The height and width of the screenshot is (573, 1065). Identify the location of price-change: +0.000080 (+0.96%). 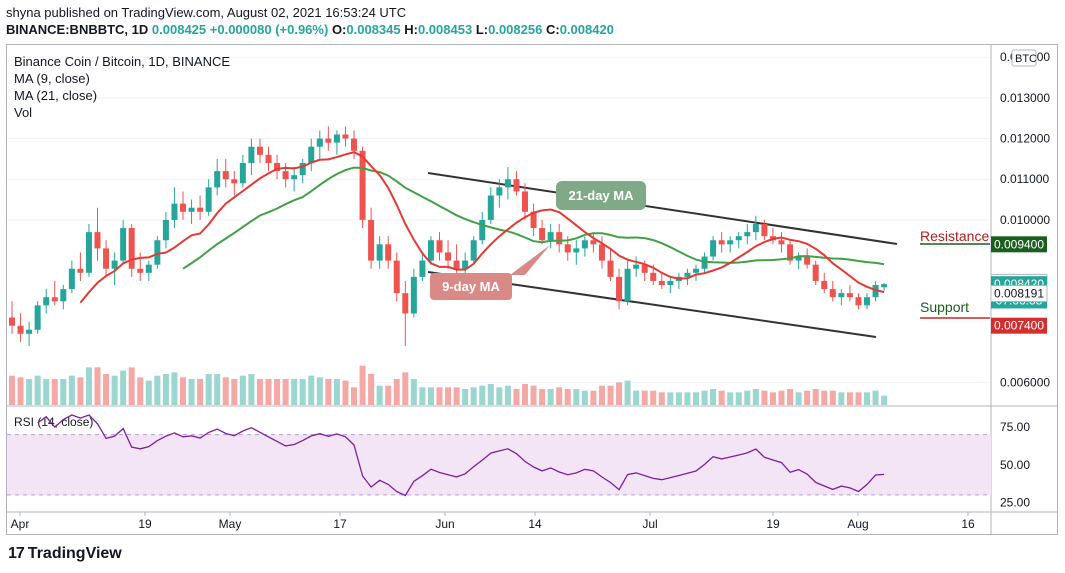
(269, 29).